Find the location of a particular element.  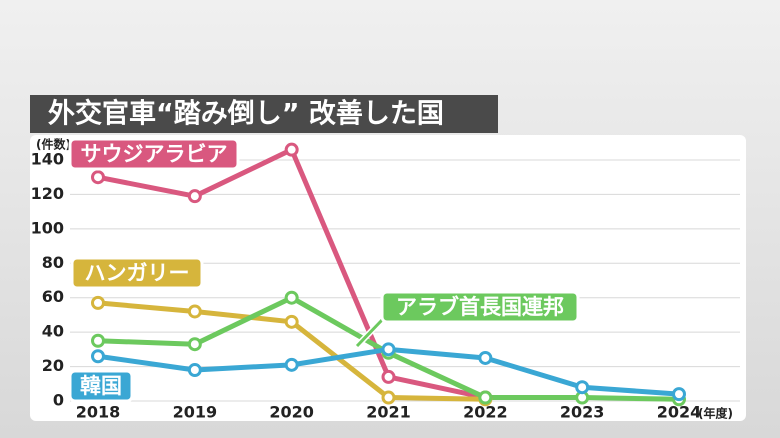

x-tick-label: 2019 is located at coordinates (195, 412).